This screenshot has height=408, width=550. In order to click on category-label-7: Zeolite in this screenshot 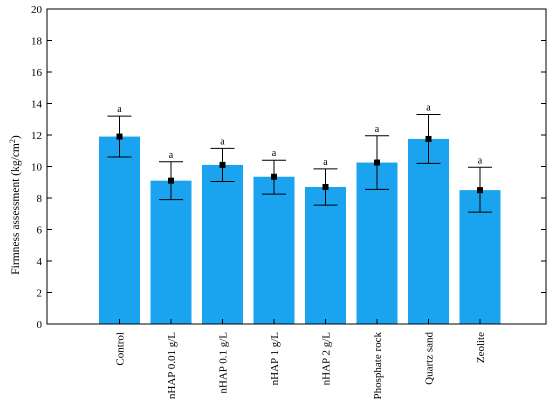, I will do `click(481, 347)`.